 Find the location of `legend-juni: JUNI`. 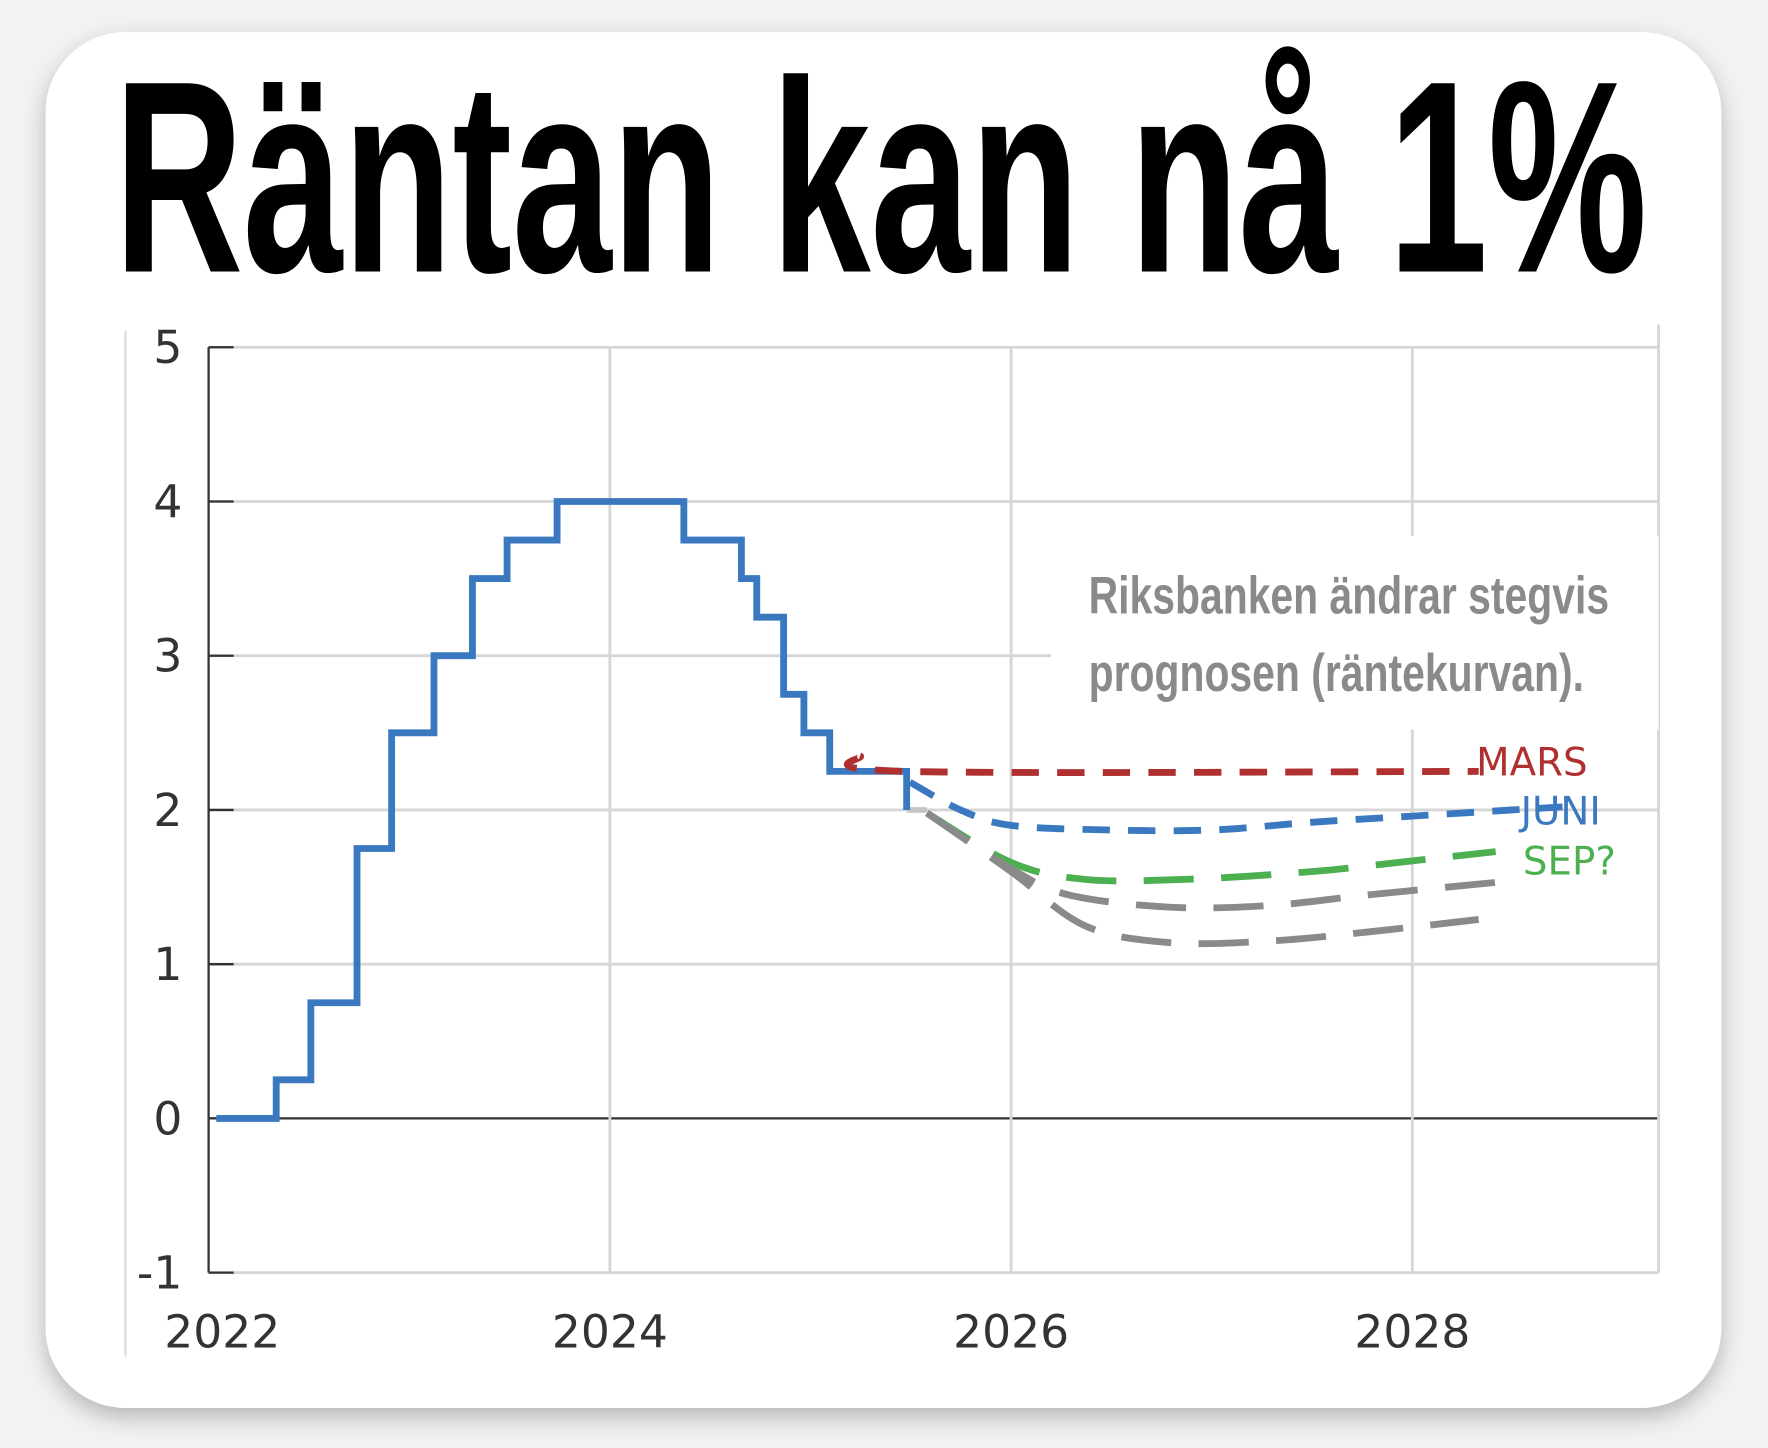

legend-juni: JUNI is located at coordinates (1560, 811).